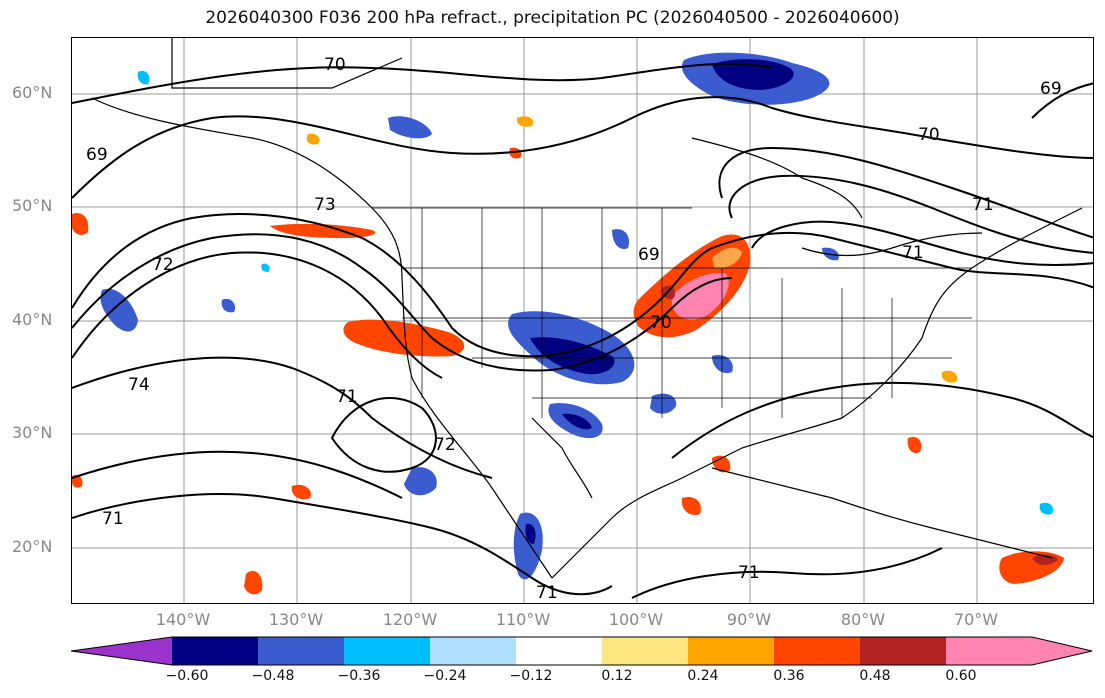 This screenshot has width=1105, height=698. I want to click on lon-label-80w: 80°W, so click(863, 619).